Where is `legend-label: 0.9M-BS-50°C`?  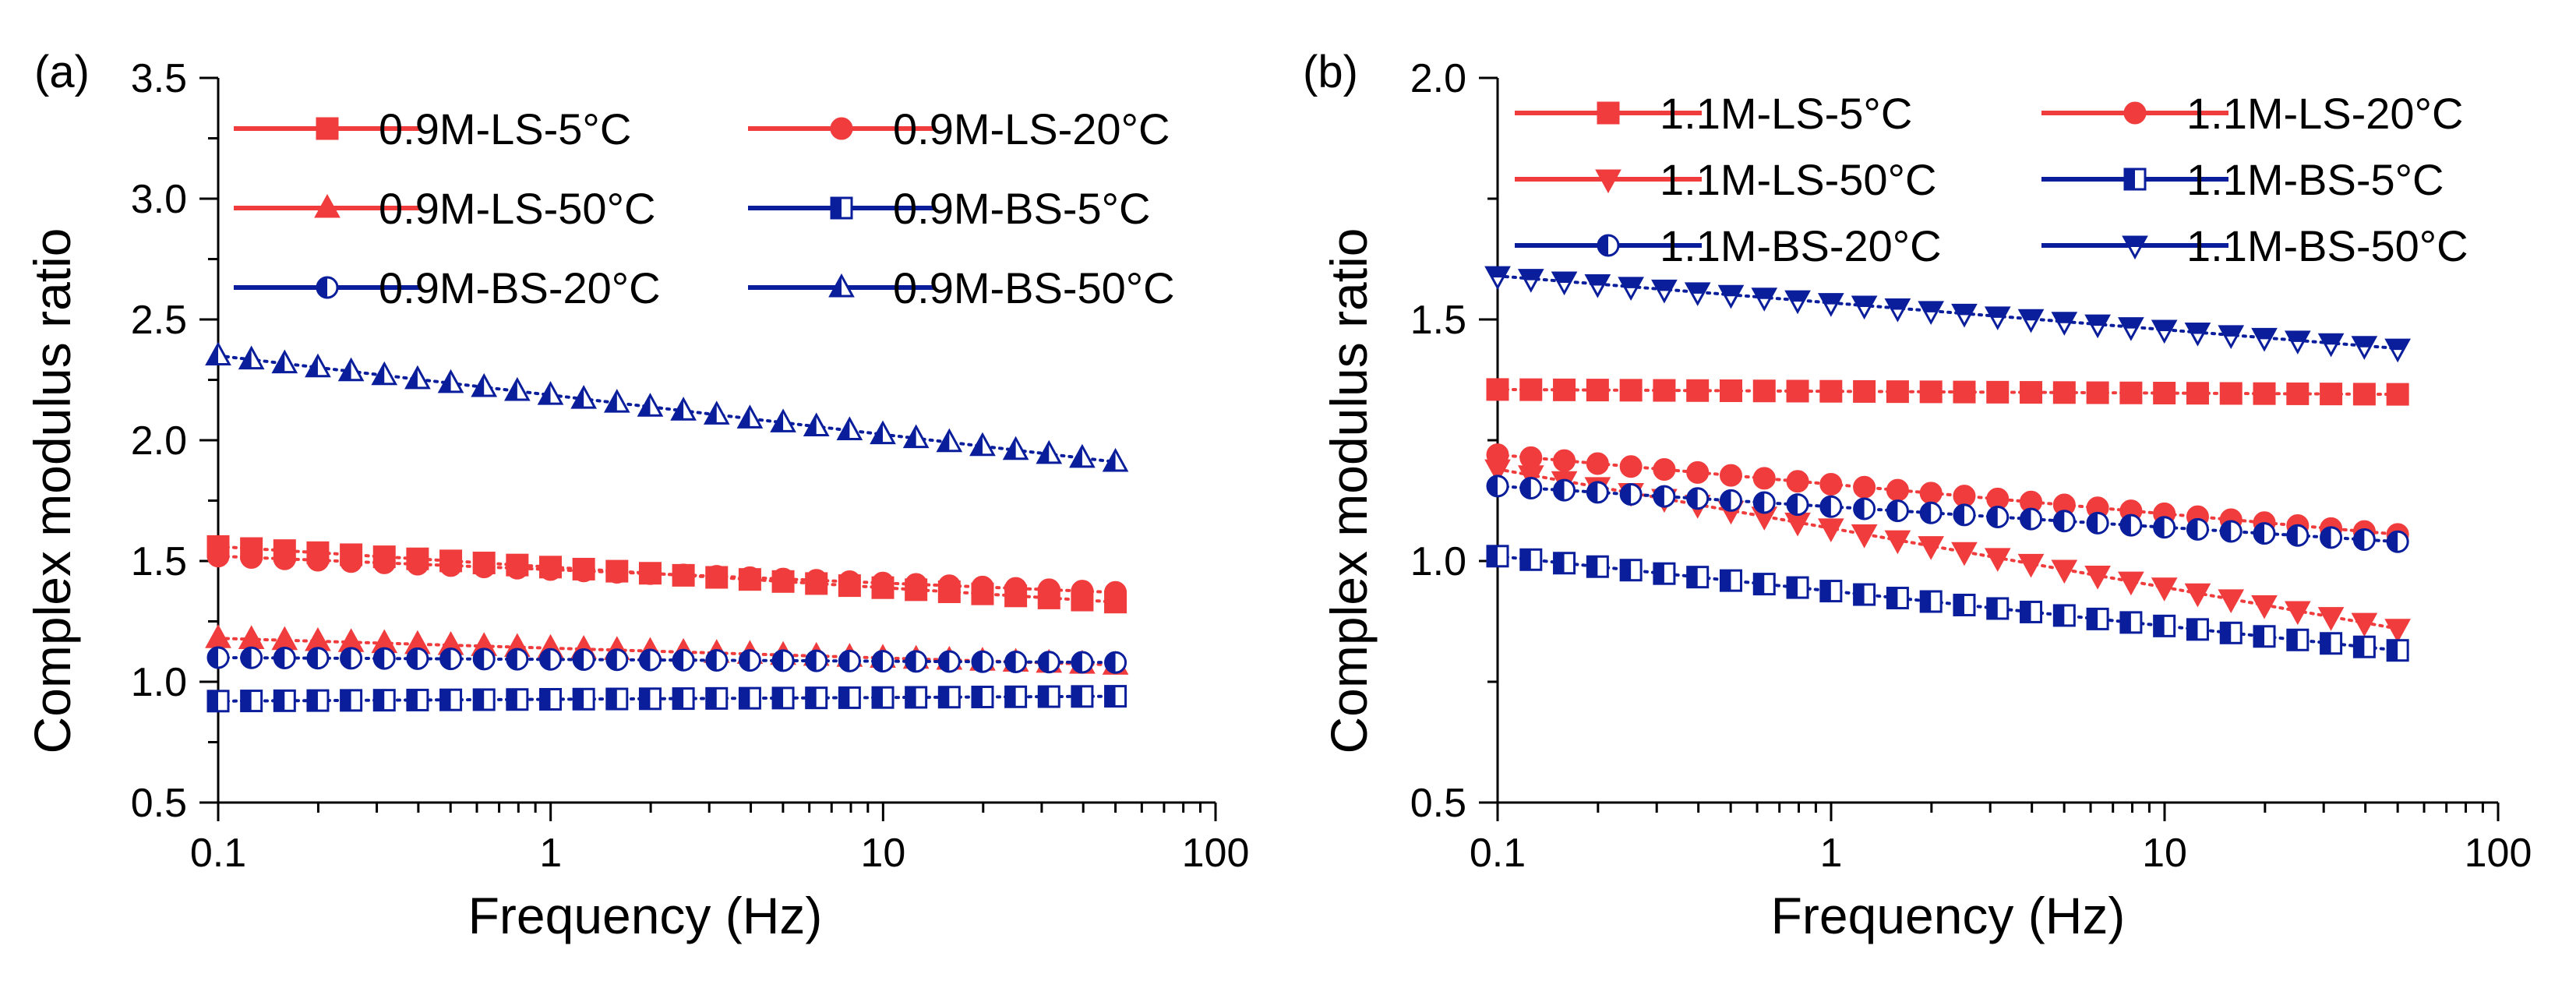
legend-label: 0.9M-BS-50°C is located at coordinates (1034, 287).